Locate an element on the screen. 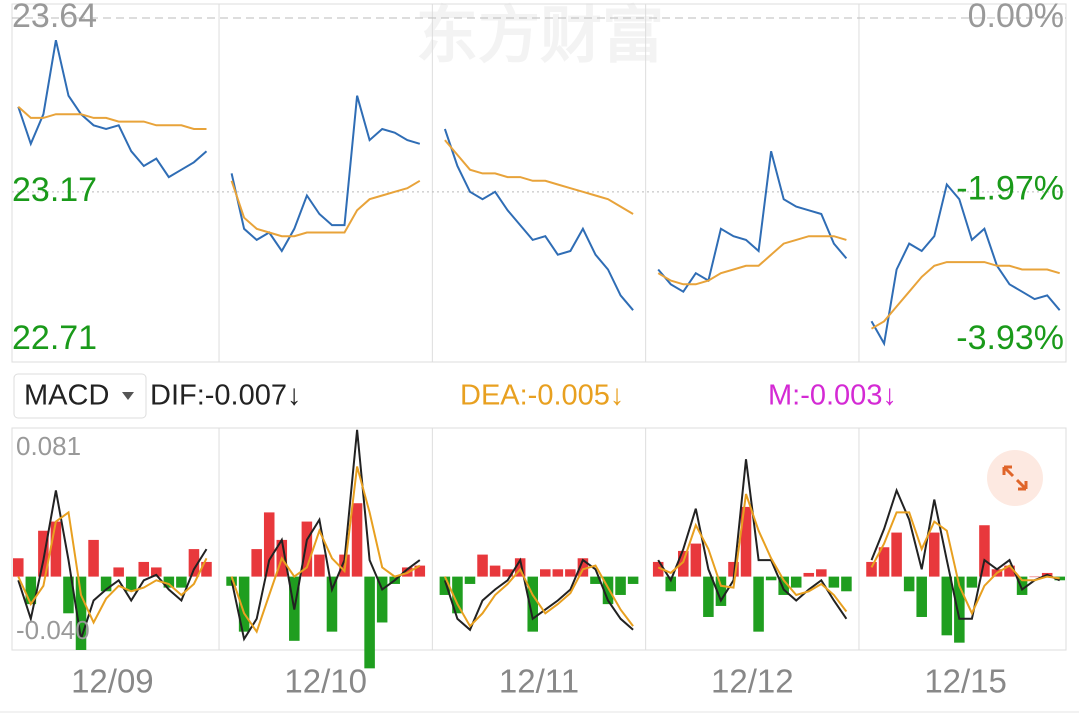  y-tick-label: 23.17 is located at coordinates (54, 190).